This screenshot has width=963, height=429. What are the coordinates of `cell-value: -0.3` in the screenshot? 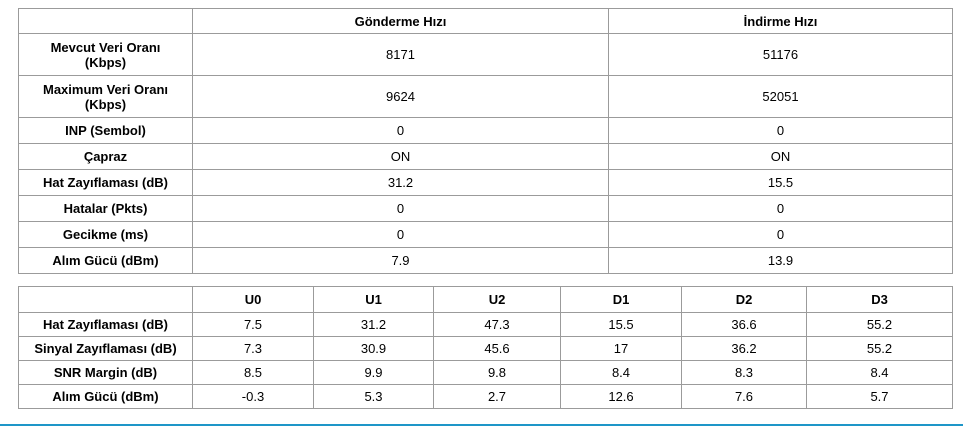 It's located at (253, 396).